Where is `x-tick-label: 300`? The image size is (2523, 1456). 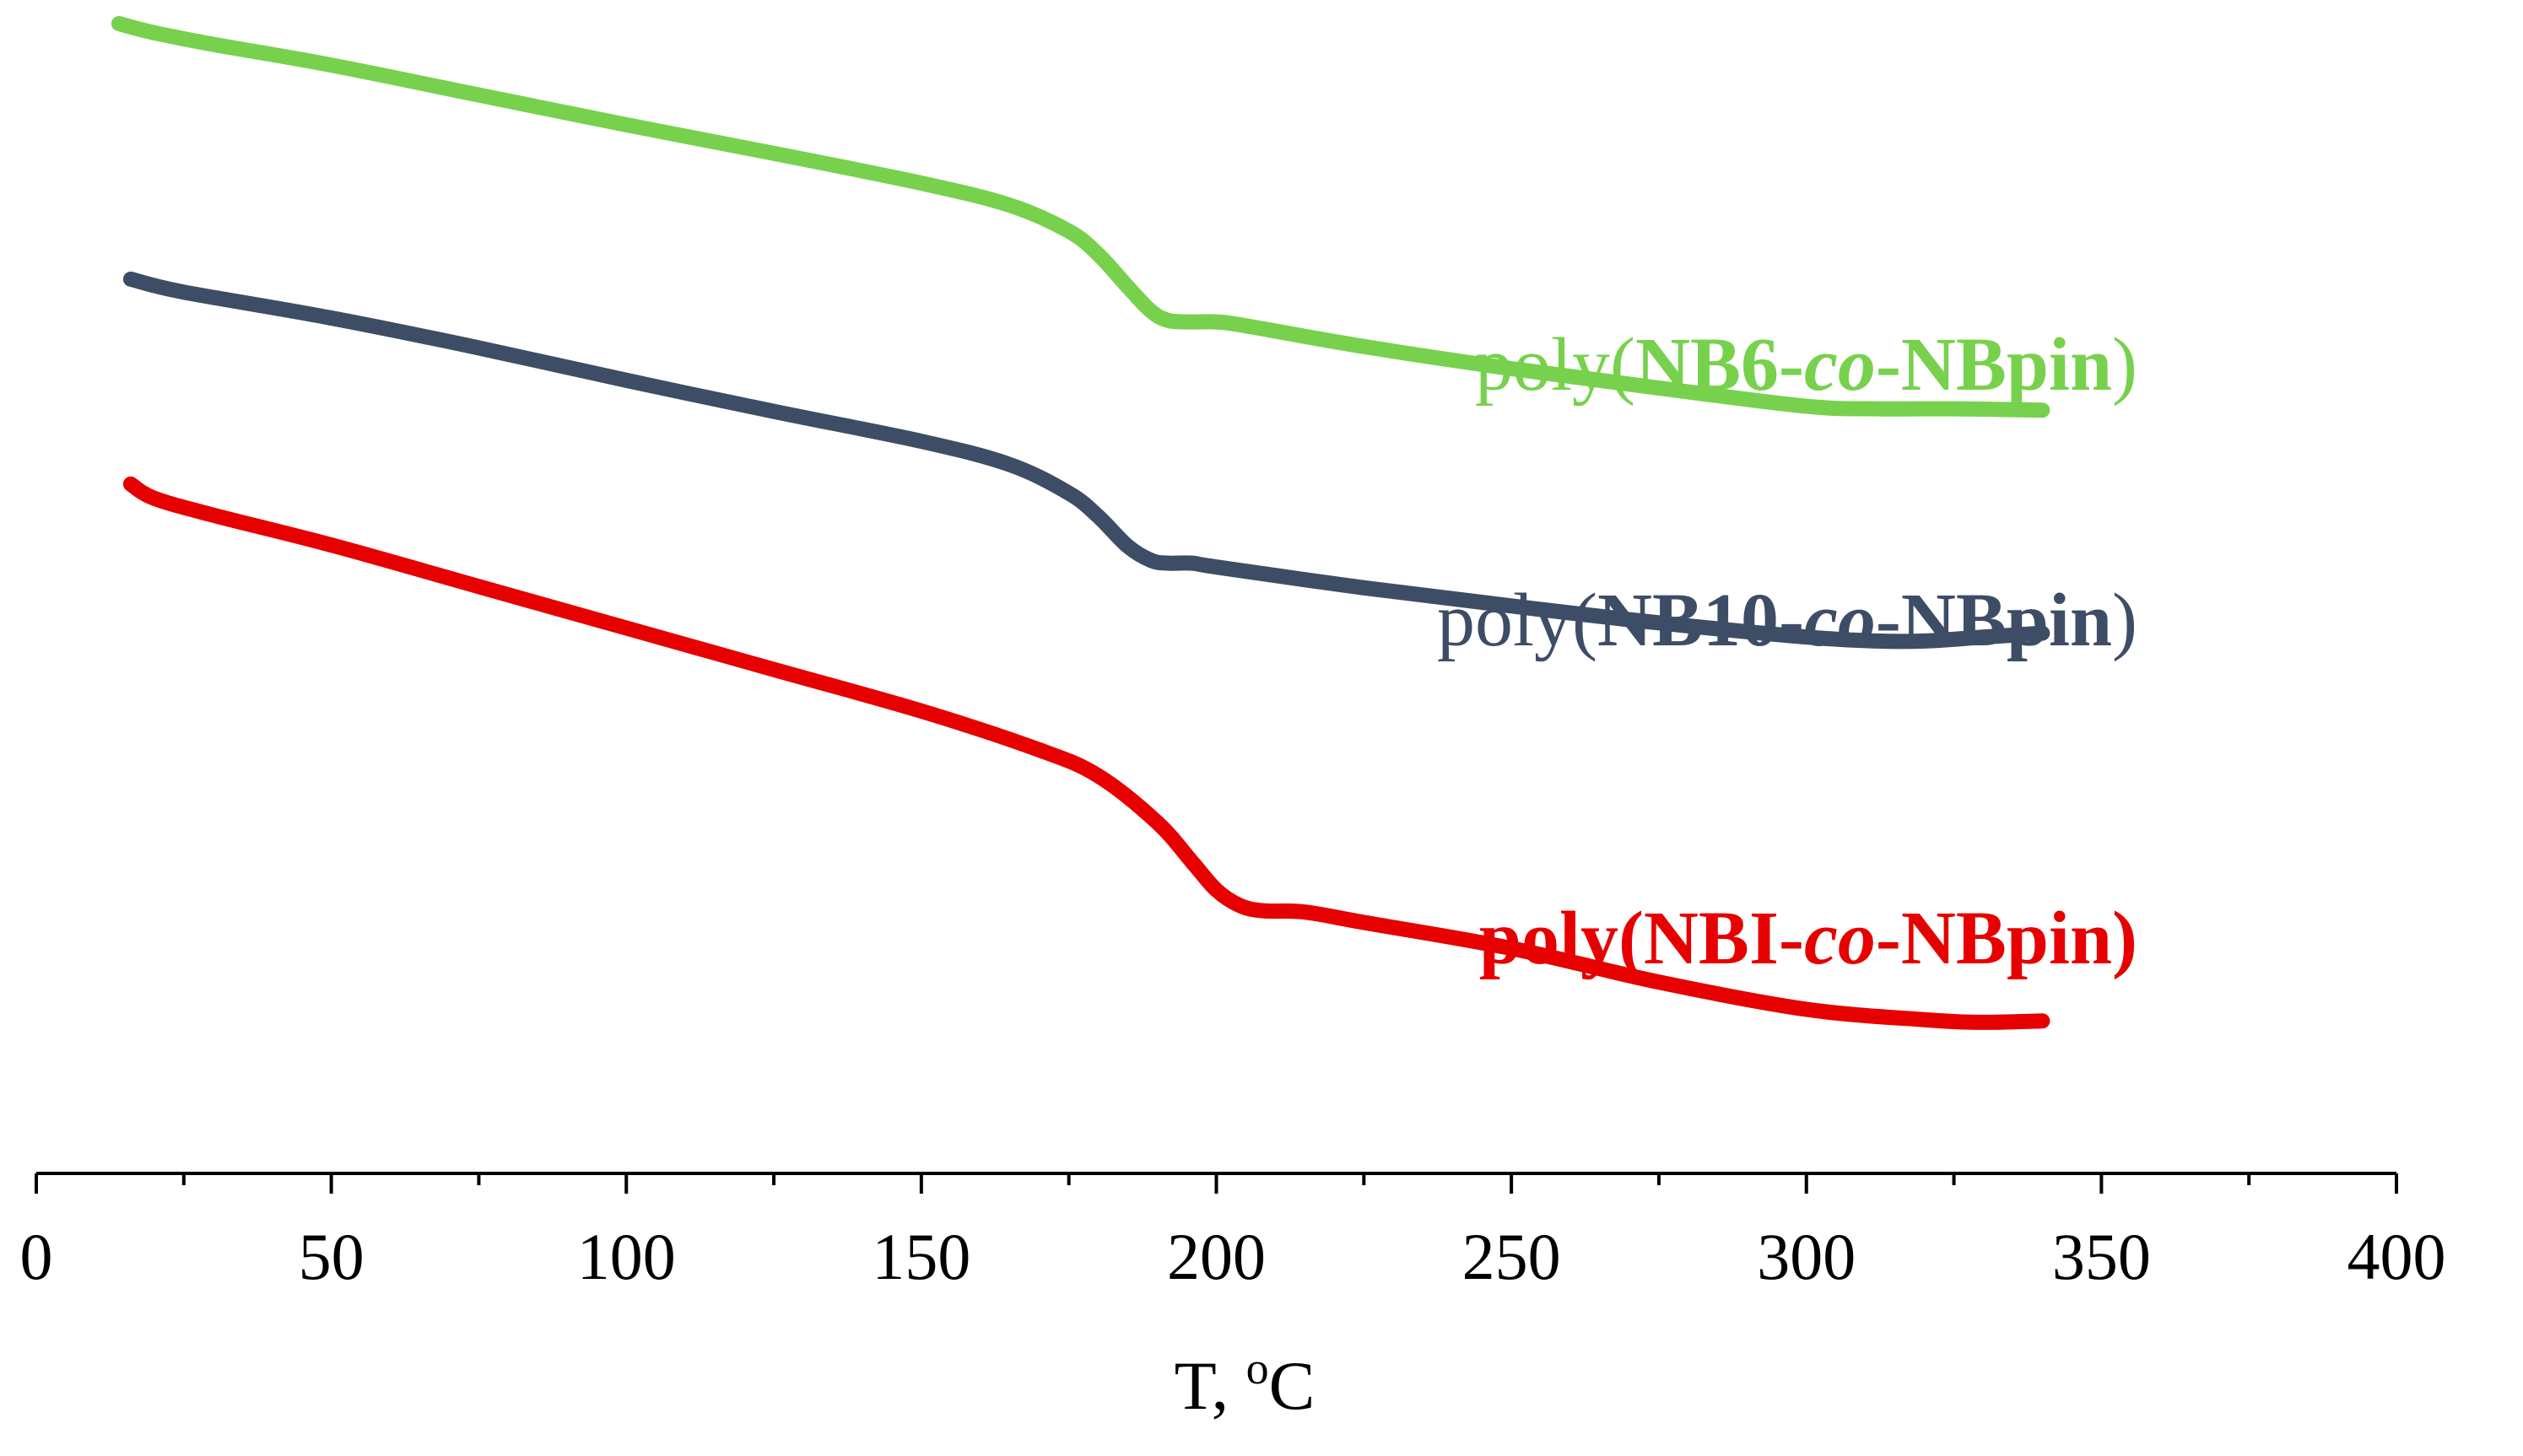 x-tick-label: 300 is located at coordinates (1806, 1256).